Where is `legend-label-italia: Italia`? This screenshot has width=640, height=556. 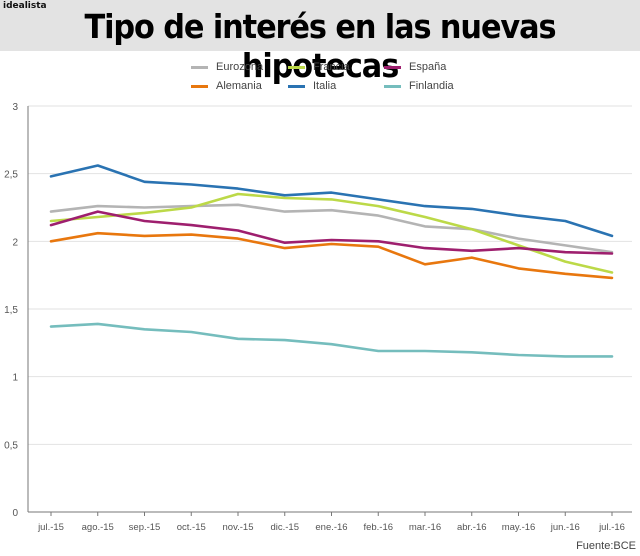 legend-label-italia: Italia is located at coordinates (325, 86).